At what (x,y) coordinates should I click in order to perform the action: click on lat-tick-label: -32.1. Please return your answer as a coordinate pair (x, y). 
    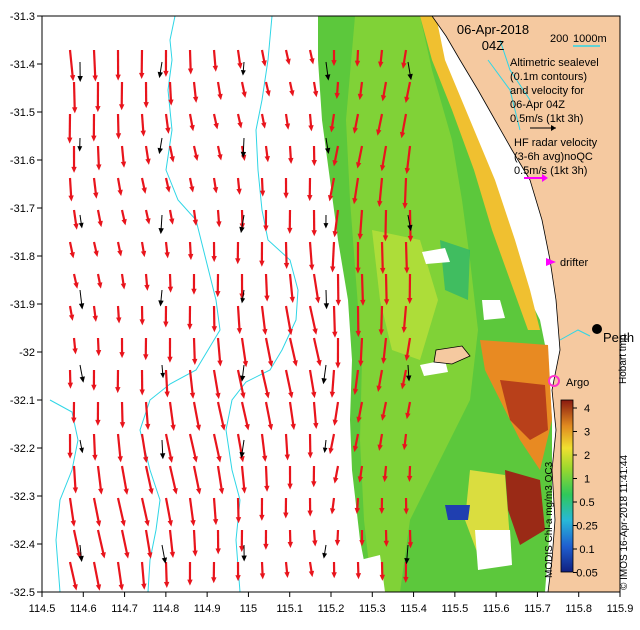
    Looking at the image, I should click on (22, 401).